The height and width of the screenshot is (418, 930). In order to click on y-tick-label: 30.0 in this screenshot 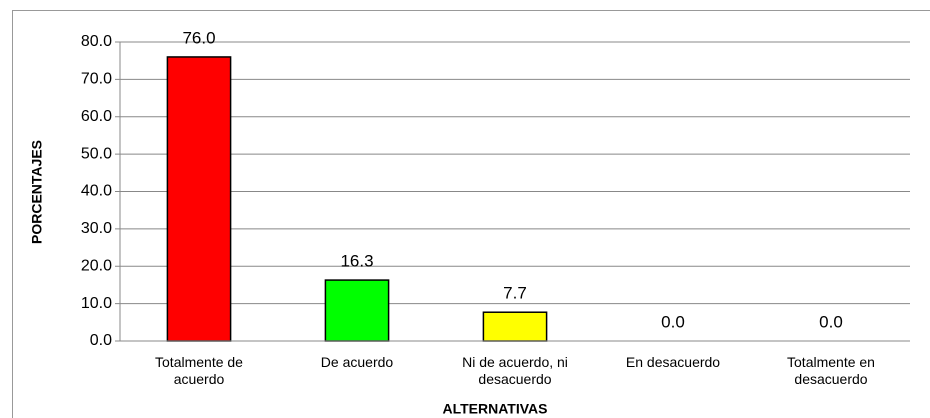, I will do `click(96, 228)`.